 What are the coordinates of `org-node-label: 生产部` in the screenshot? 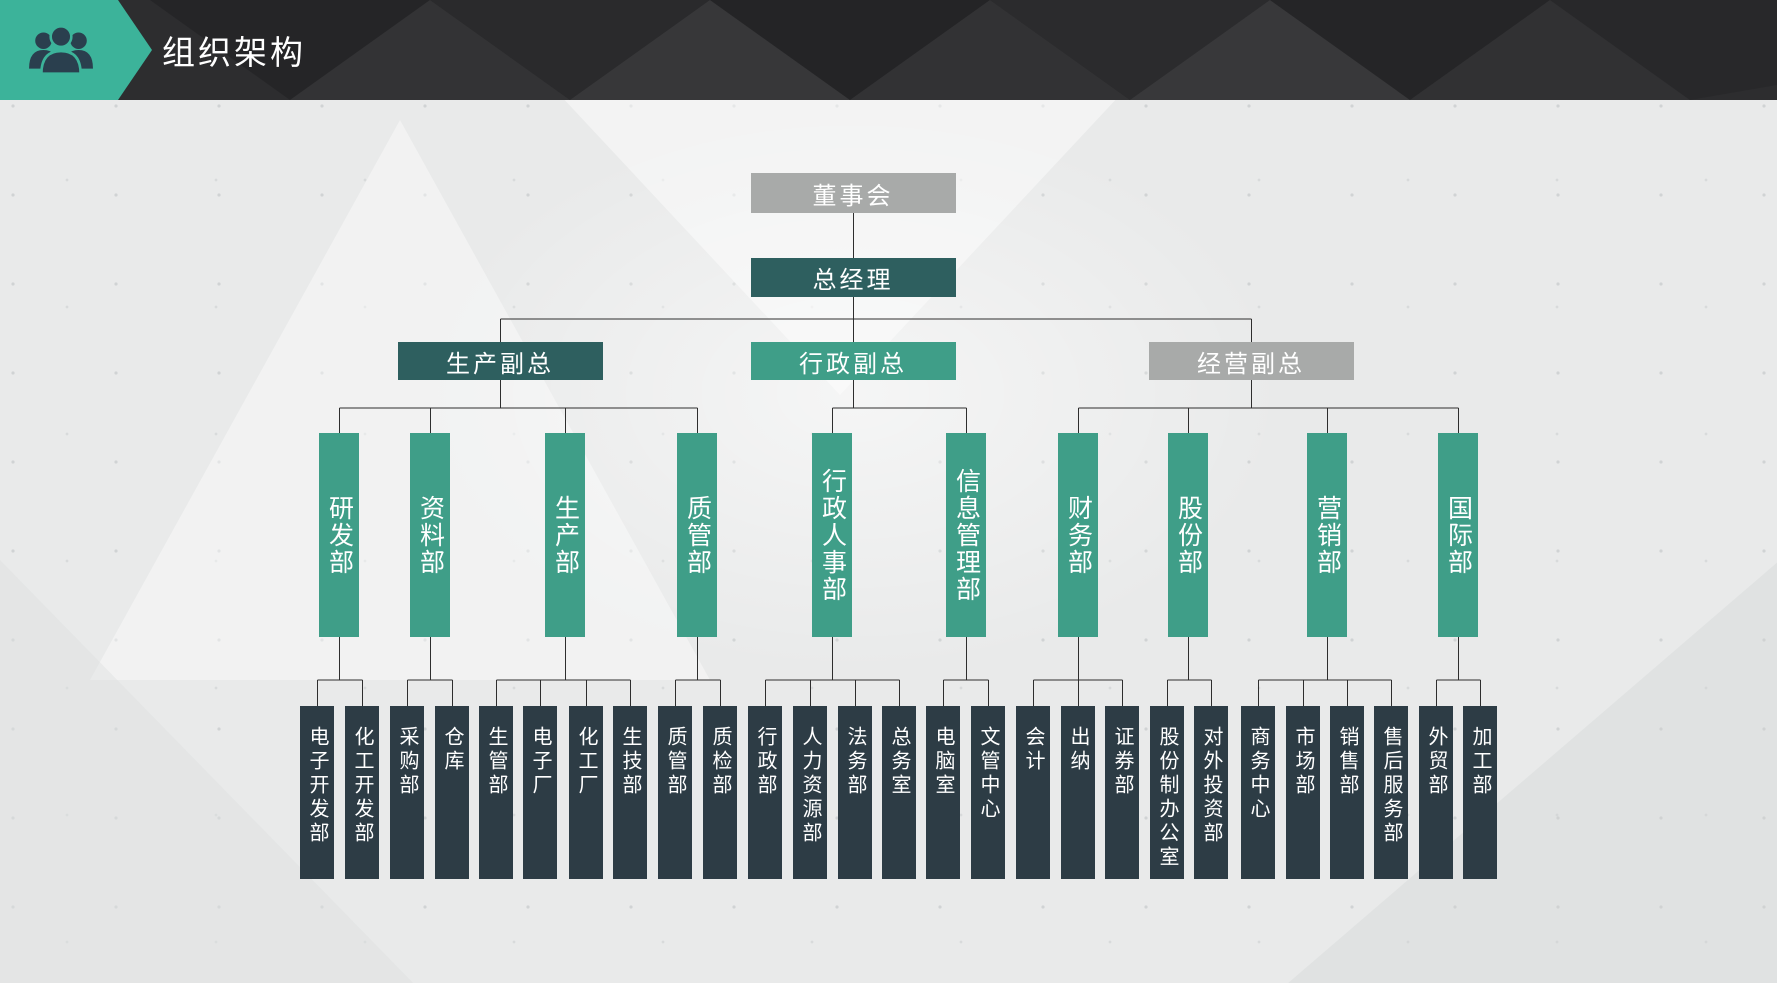 It's located at (565, 535).